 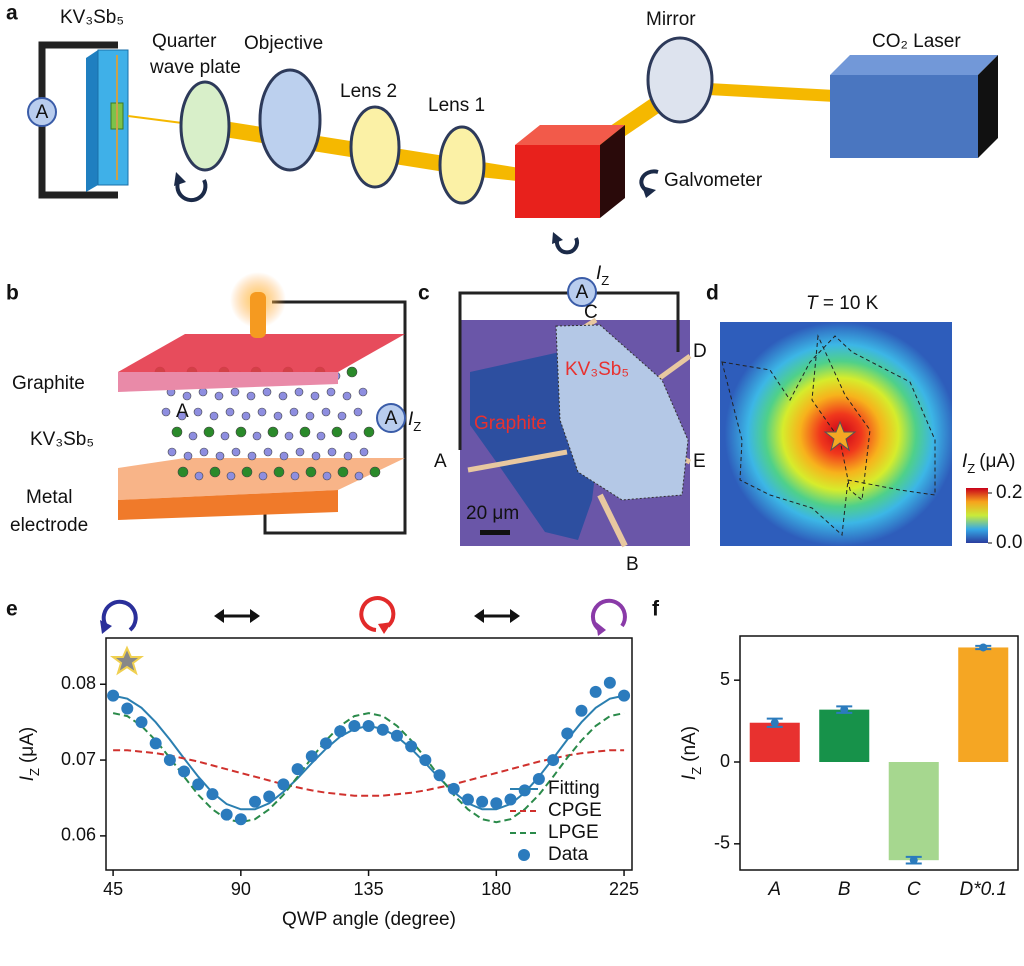 What do you see at coordinates (1009, 492) in the screenshot?
I see `colorbar-tick-label: 0.2` at bounding box center [1009, 492].